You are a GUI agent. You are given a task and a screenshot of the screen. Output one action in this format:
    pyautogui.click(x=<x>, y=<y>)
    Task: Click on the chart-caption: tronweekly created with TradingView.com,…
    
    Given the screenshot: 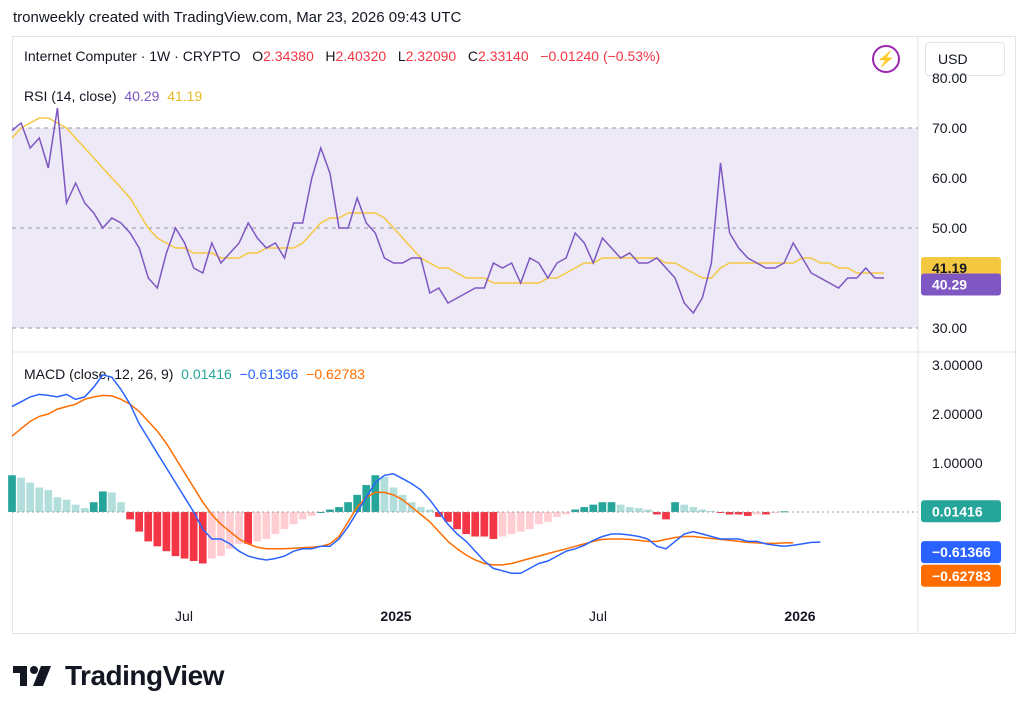 What is the action you would take?
    pyautogui.click(x=237, y=17)
    